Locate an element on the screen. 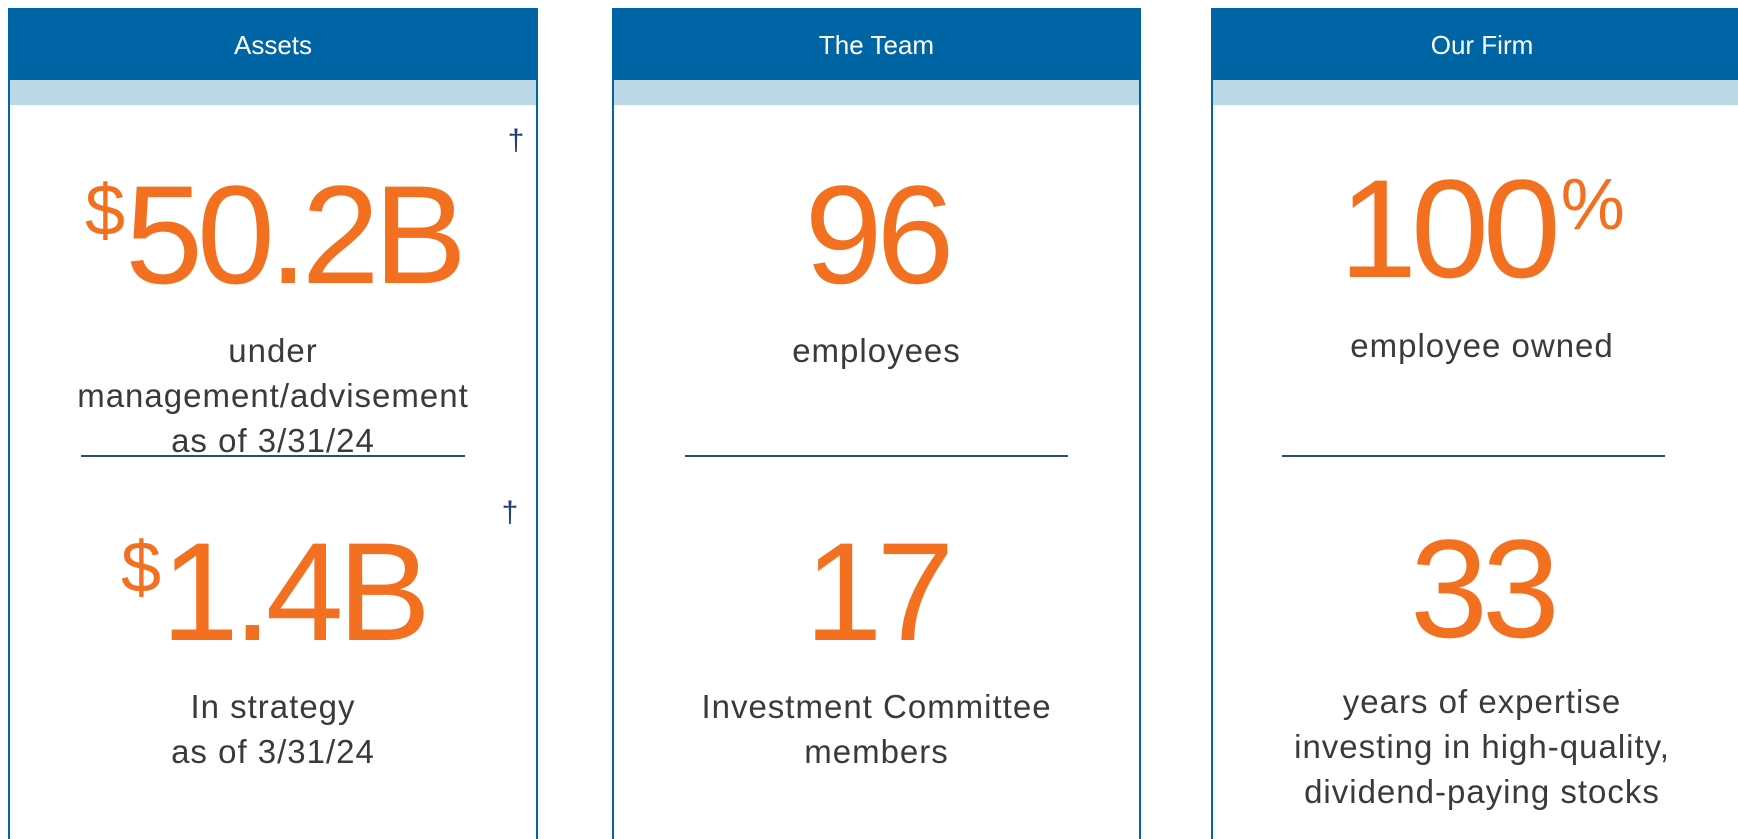 Image resolution: width=1738 pixels, height=839 pixels. stat-value: 100% is located at coordinates (1482, 228).